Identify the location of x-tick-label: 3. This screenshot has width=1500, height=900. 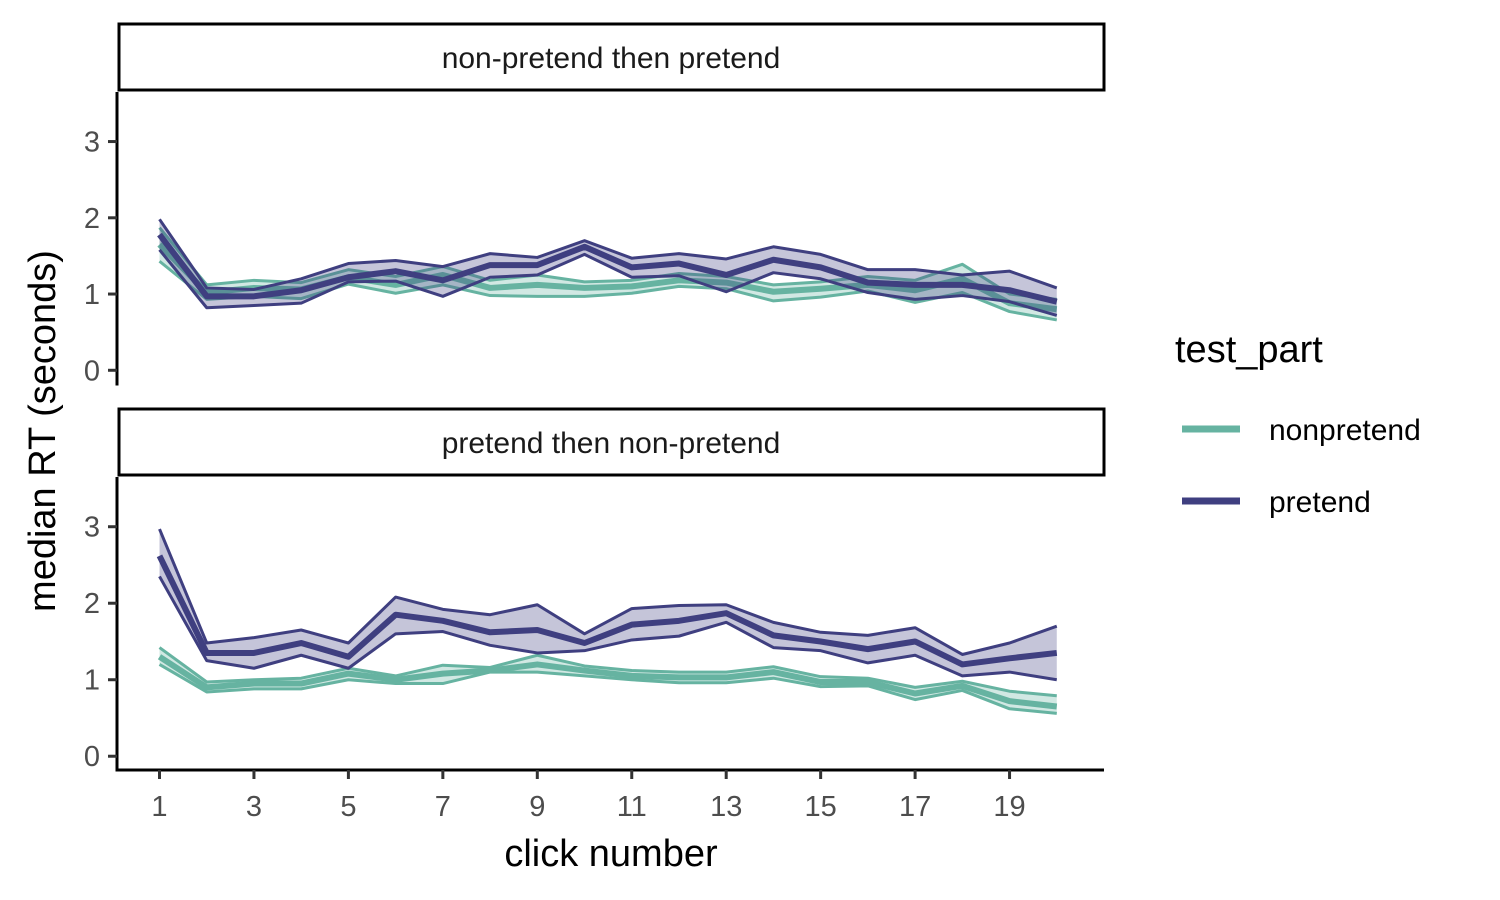
(254, 807).